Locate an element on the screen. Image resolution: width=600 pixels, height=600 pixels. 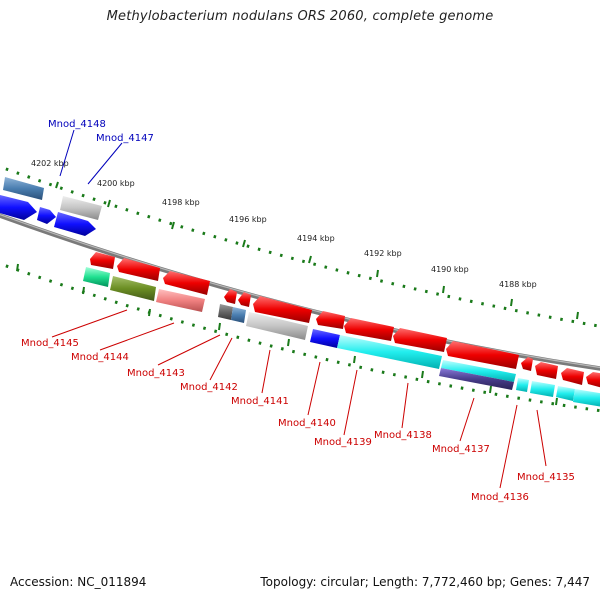
gene-label-mnod-4143: Mnod_4143 is located at coordinates (156, 373).